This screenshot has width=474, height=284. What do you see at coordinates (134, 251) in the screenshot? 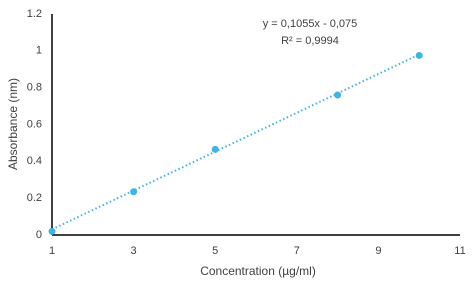
I see `x-tick-label: 3` at bounding box center [134, 251].